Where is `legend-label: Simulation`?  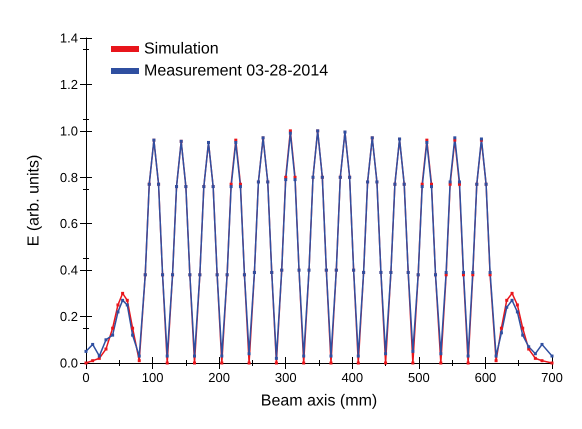
legend-label: Simulation is located at coordinates (181, 49).